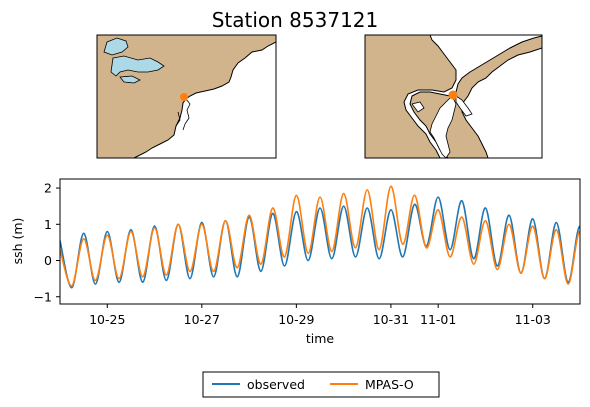  What do you see at coordinates (320, 315) in the screenshot?
I see `x-axis: 10-25 10-27 10-29 10-31 11-01 11-03` at bounding box center [320, 315].